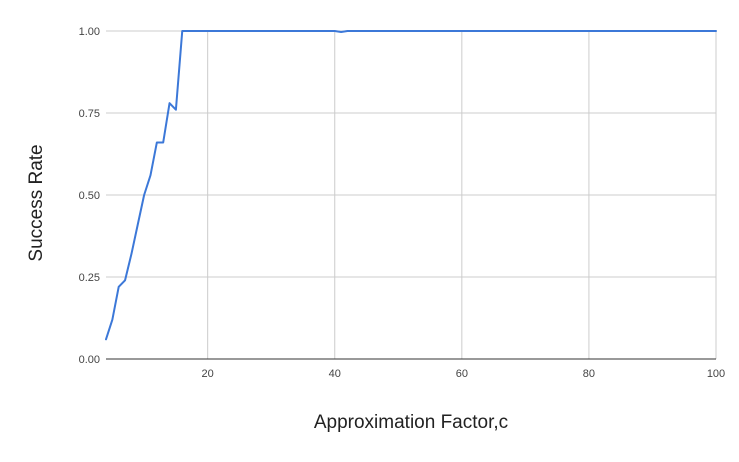 The height and width of the screenshot is (462, 739). What do you see at coordinates (411, 422) in the screenshot?
I see `x-axis-title: Approximation Factor,c` at bounding box center [411, 422].